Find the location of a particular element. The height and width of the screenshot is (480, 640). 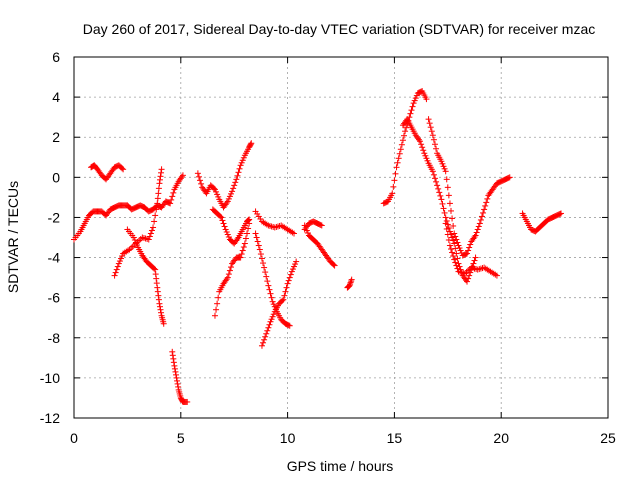

x-axis-label: GPS time / hours is located at coordinates (340, 466).